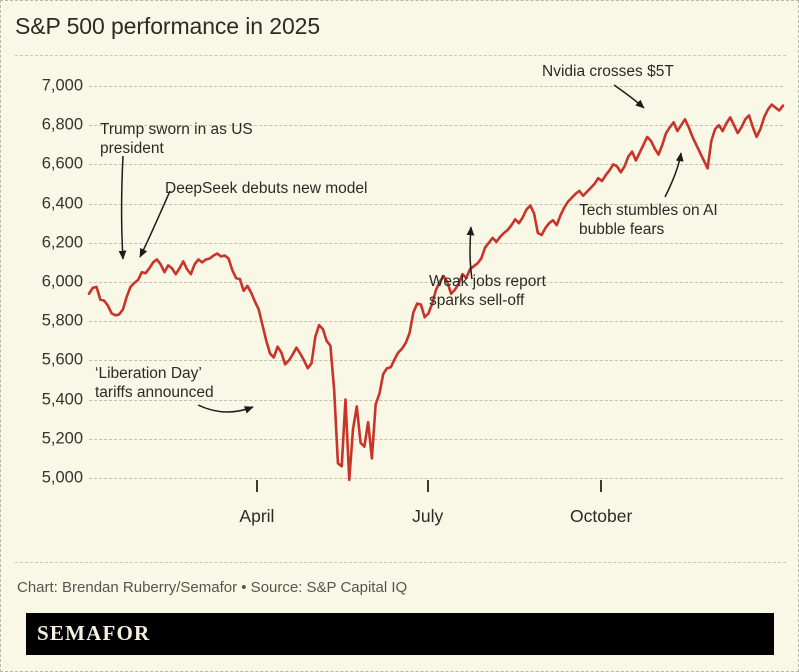 The image size is (799, 672). What do you see at coordinates (428, 516) in the screenshot?
I see `xtick-label: July` at bounding box center [428, 516].